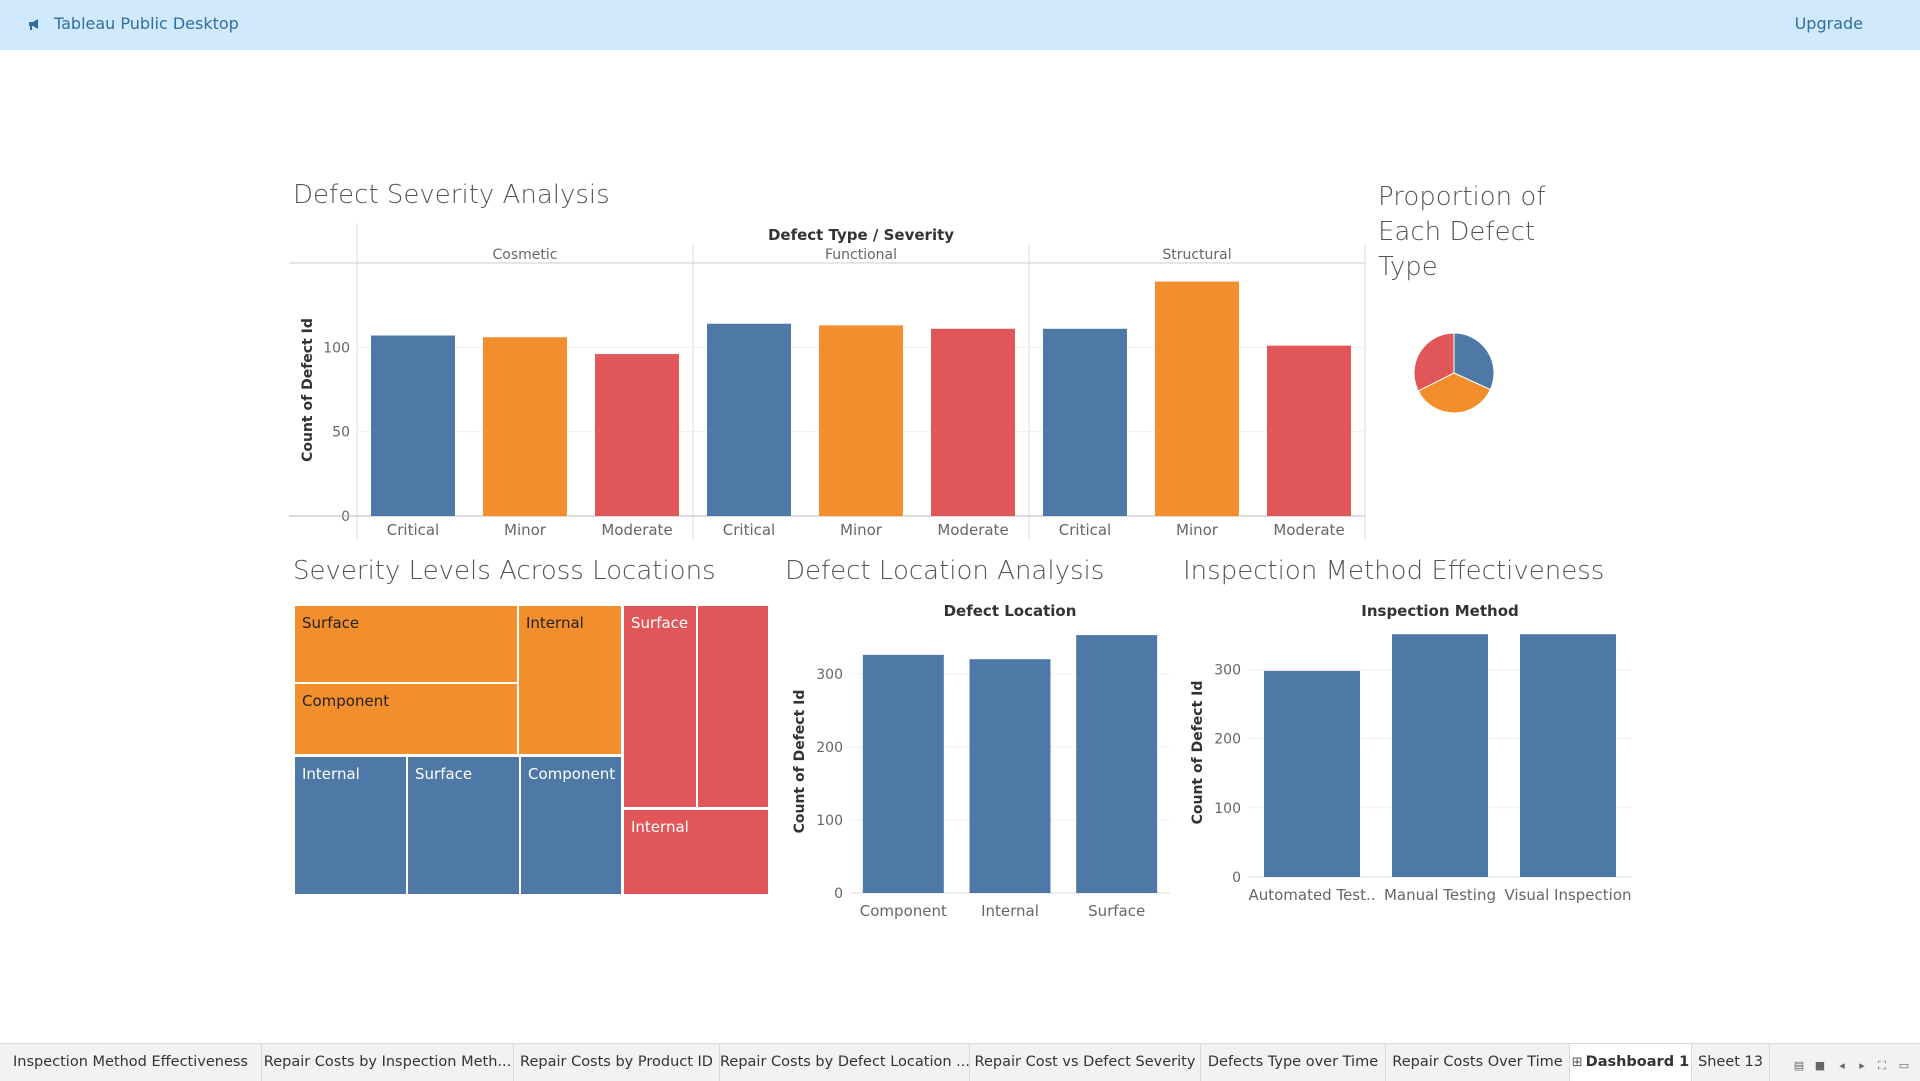 This screenshot has height=1081, width=1920. I want to click on sheet-tab-label: Repair Cost vs Defect Severity, so click(1085, 1062).